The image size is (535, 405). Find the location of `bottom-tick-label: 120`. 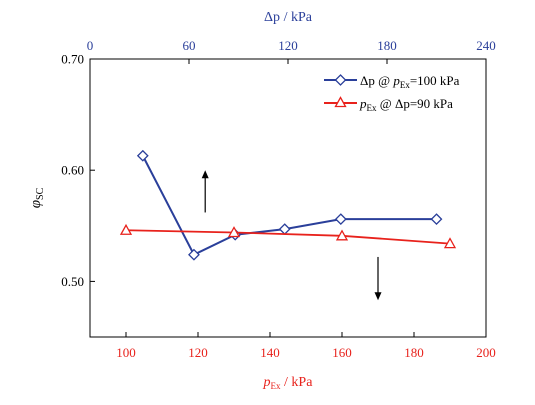

bottom-tick-label: 120 is located at coordinates (198, 352).